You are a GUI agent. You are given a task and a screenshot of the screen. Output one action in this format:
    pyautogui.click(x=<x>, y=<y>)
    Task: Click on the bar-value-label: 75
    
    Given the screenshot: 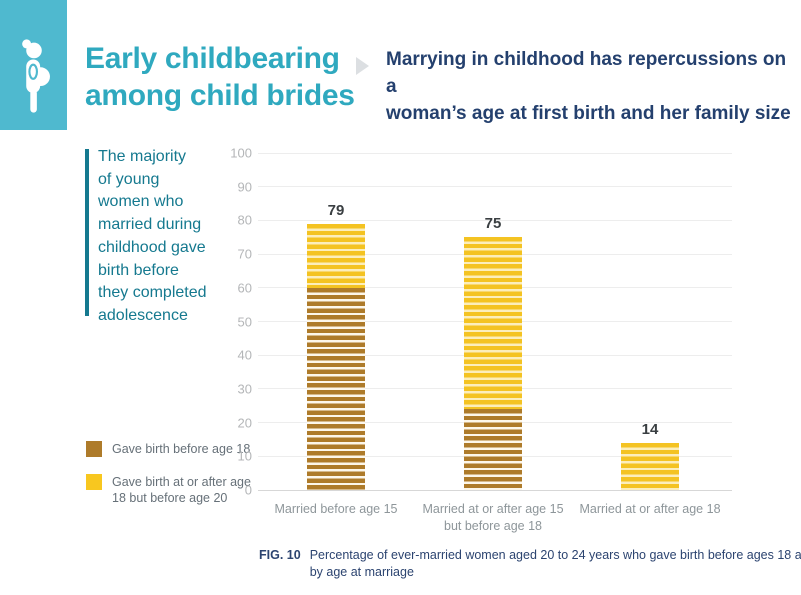 What is the action you would take?
    pyautogui.click(x=493, y=224)
    